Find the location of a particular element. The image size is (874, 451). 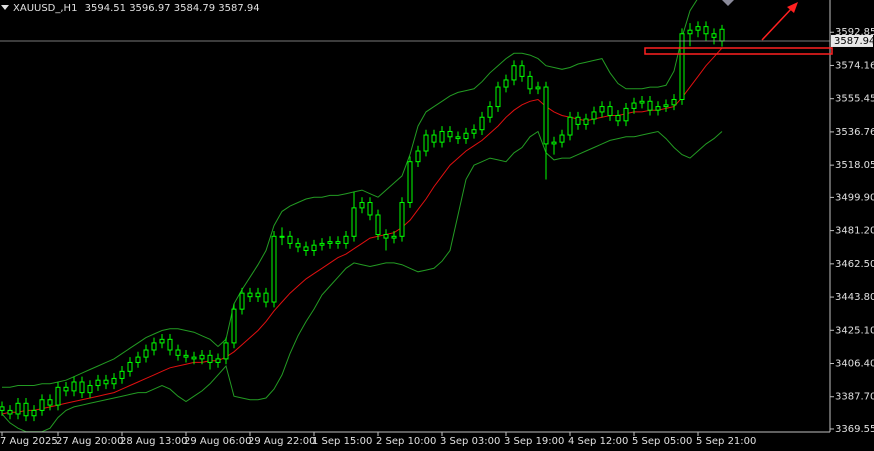

highlight-box is located at coordinates (738, 51).